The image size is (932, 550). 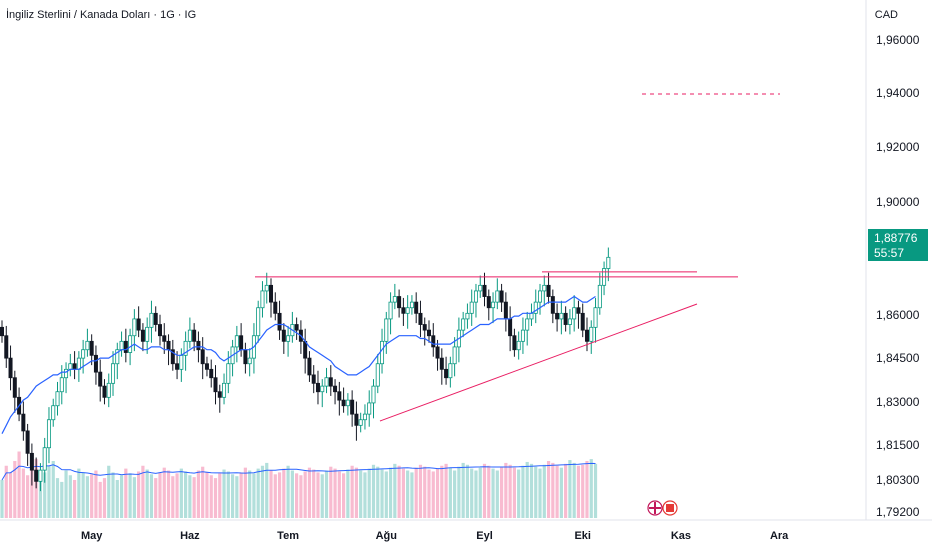 What do you see at coordinates (898, 202) in the screenshot?
I see `y-tick-label: 1,90000` at bounding box center [898, 202].